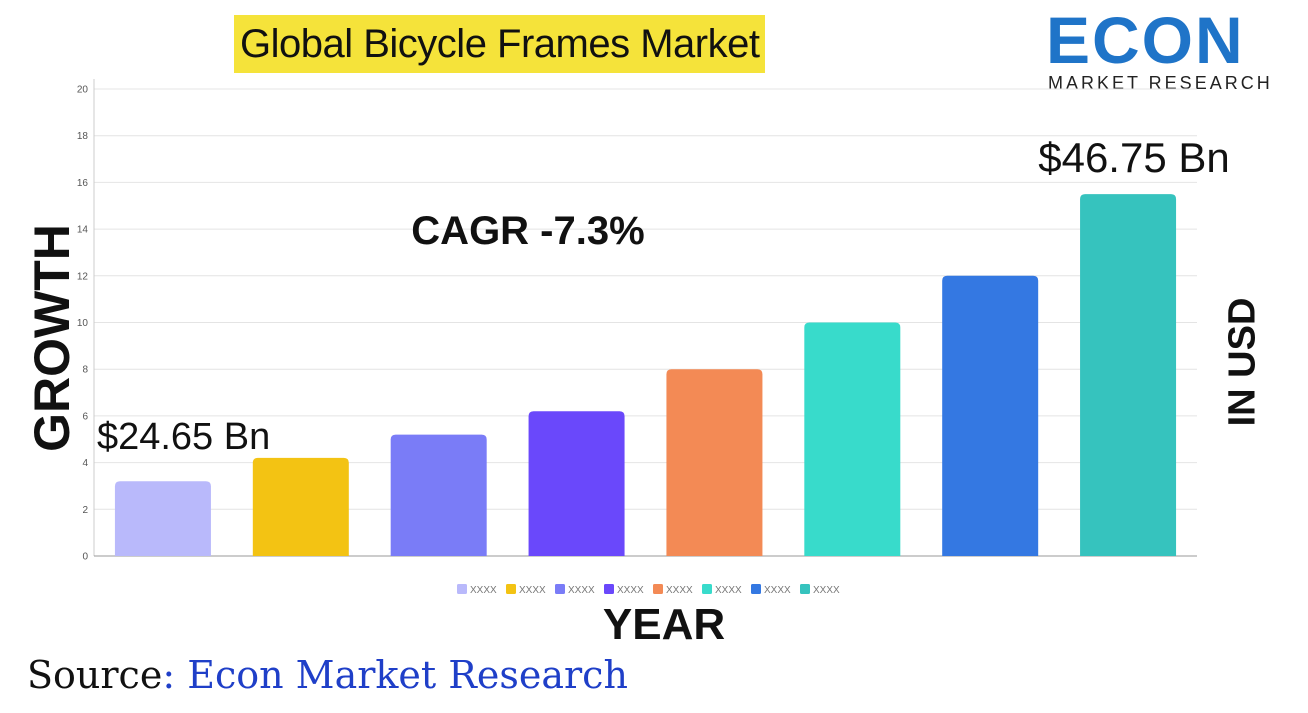  I want to click on source-line: Source: Econ Market Research, so click(327, 675).